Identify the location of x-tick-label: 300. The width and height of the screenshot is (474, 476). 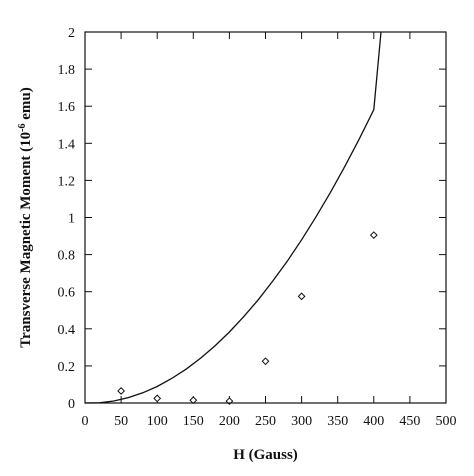
(301, 421).